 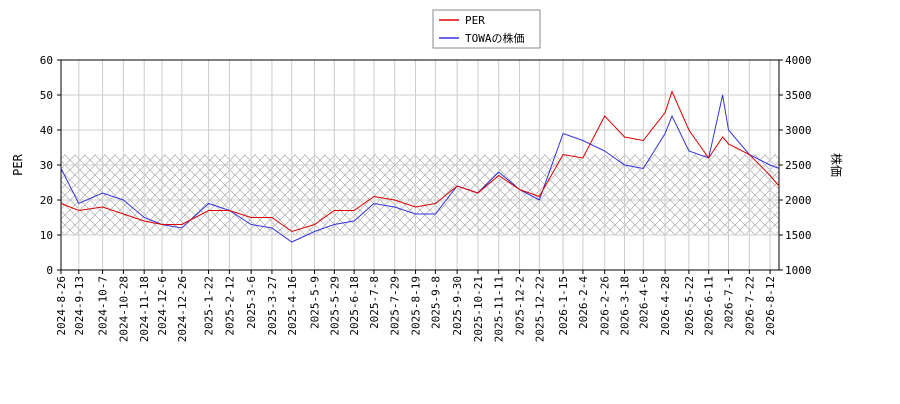 What do you see at coordinates (395, 306) in the screenshot?
I see `x-tick-label: 2025-7-29` at bounding box center [395, 306].